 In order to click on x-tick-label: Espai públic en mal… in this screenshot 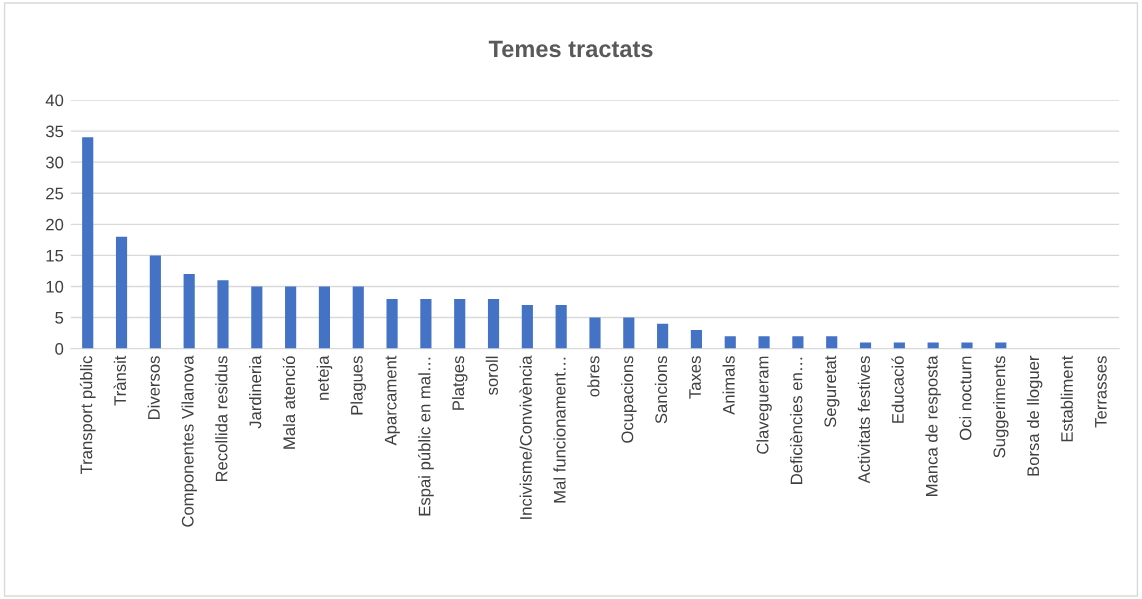, I will do `click(426, 436)`.